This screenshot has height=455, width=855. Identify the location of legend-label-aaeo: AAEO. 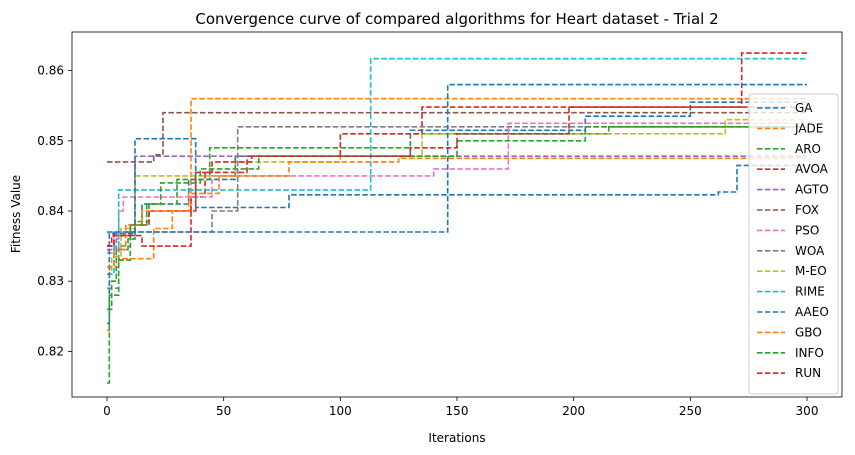
(812, 312).